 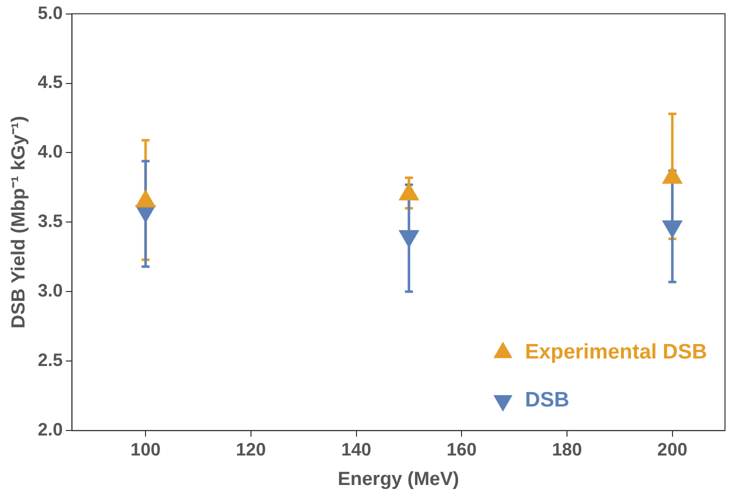 I want to click on y-tick-label: 2.0, so click(x=50, y=430).